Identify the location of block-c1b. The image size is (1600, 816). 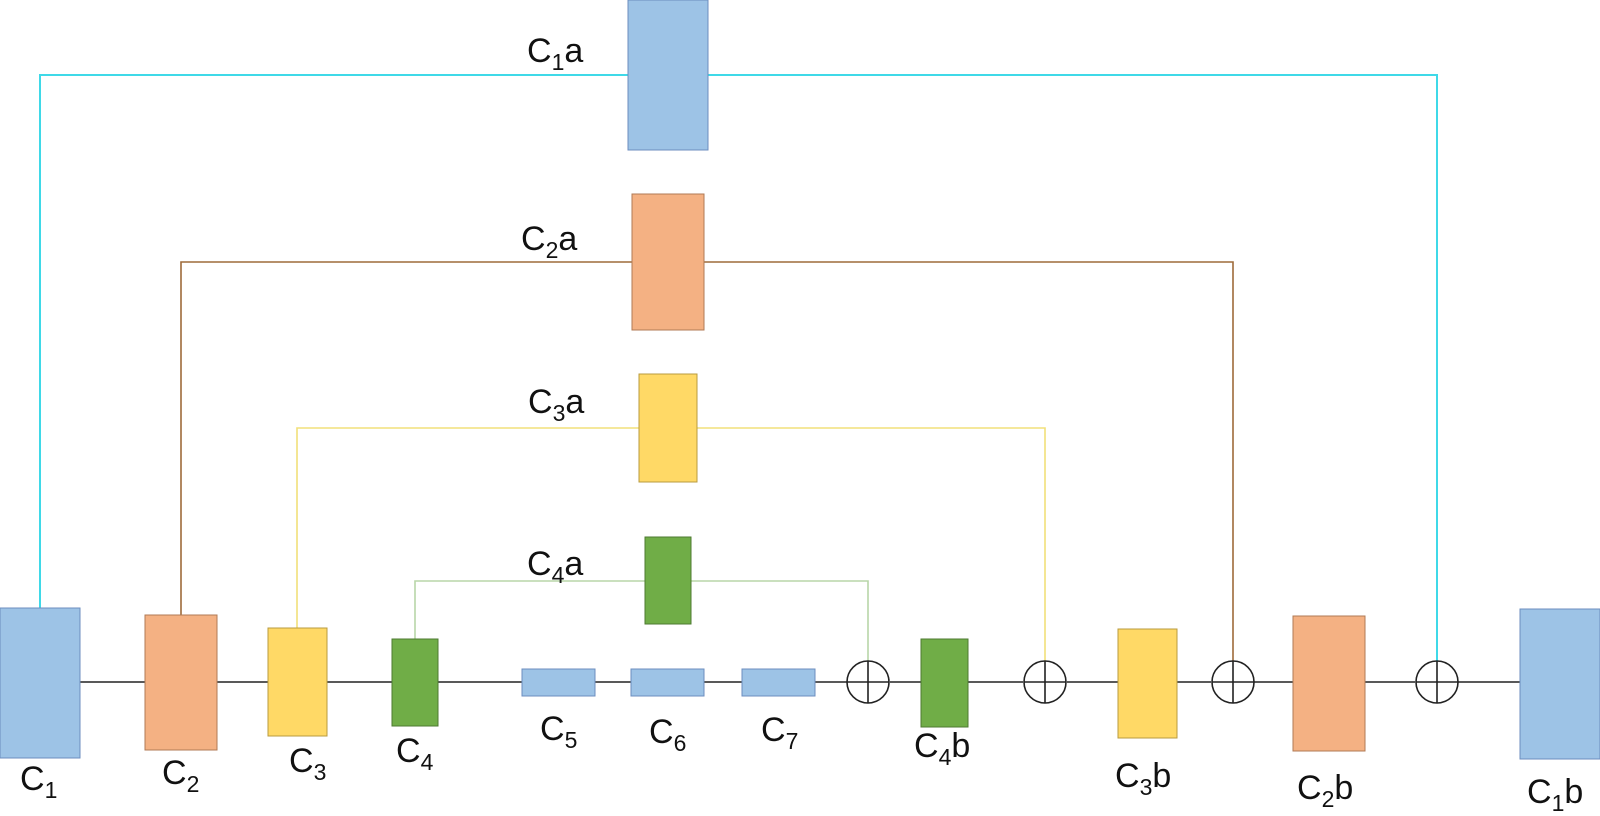
(1559, 684).